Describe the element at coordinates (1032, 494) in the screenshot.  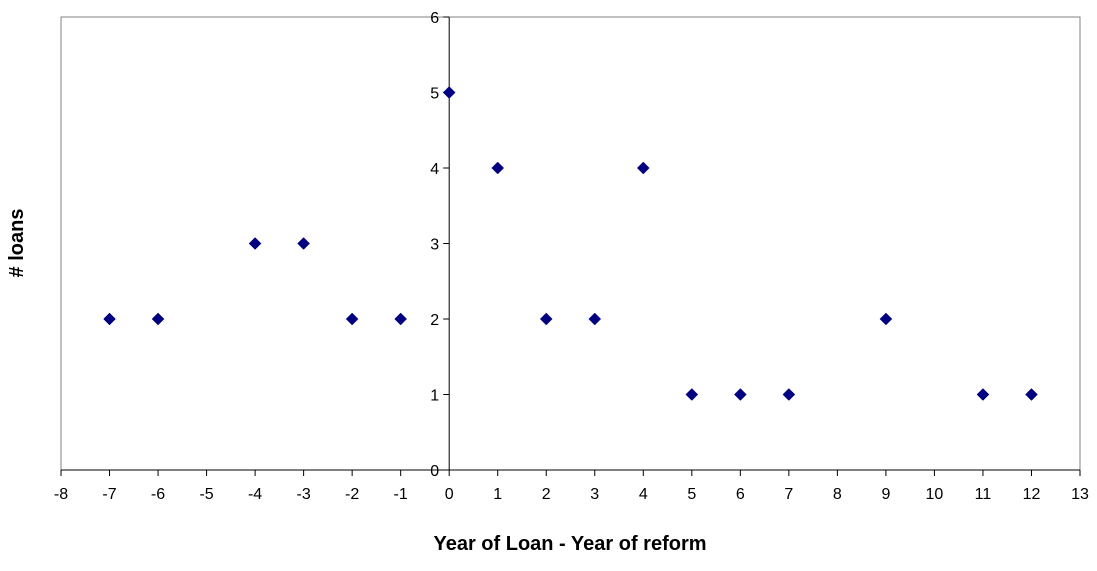
I see `x-tick-label: 12` at that location.